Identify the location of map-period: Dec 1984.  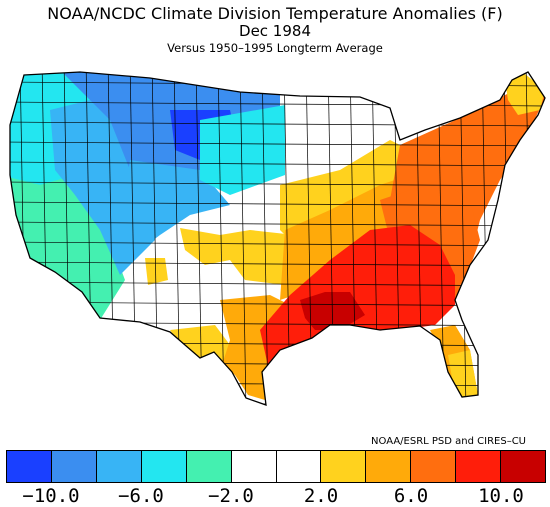
(275, 31).